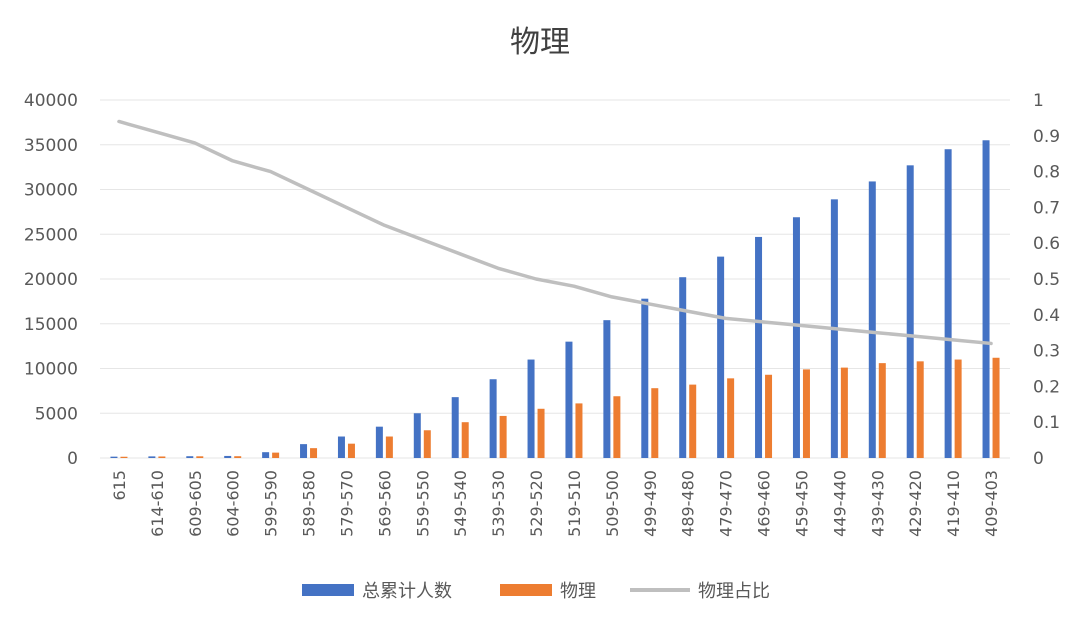  I want to click on y-right-tick-9: 0.9, so click(1046, 137).